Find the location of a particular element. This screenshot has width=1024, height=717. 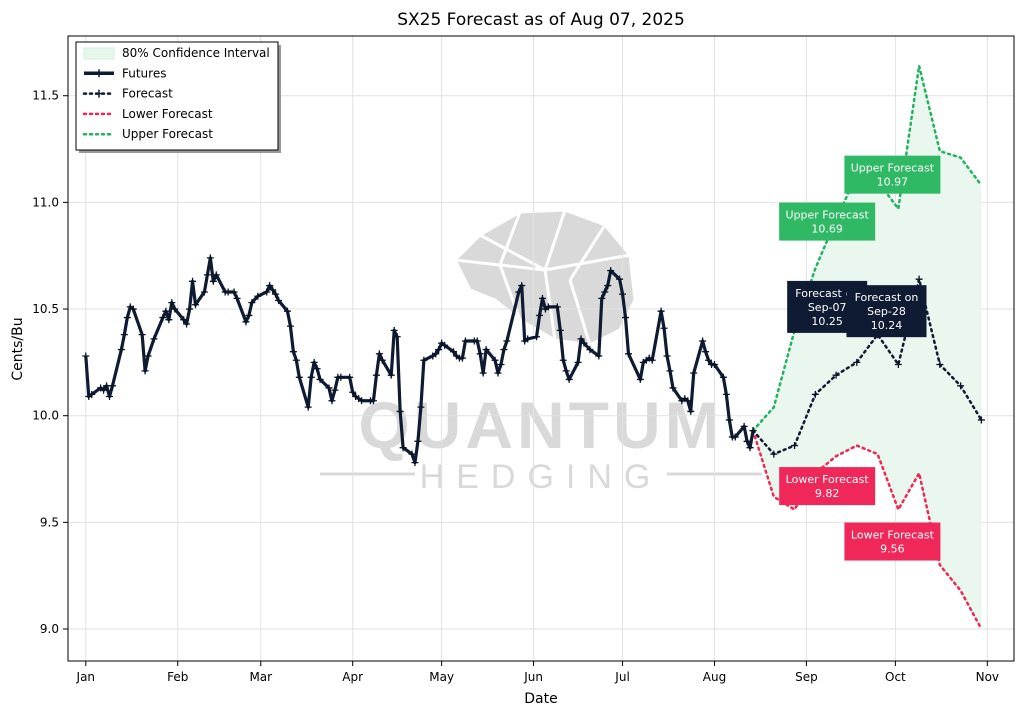

legend-label: 80% Confidence Interval is located at coordinates (196, 53).